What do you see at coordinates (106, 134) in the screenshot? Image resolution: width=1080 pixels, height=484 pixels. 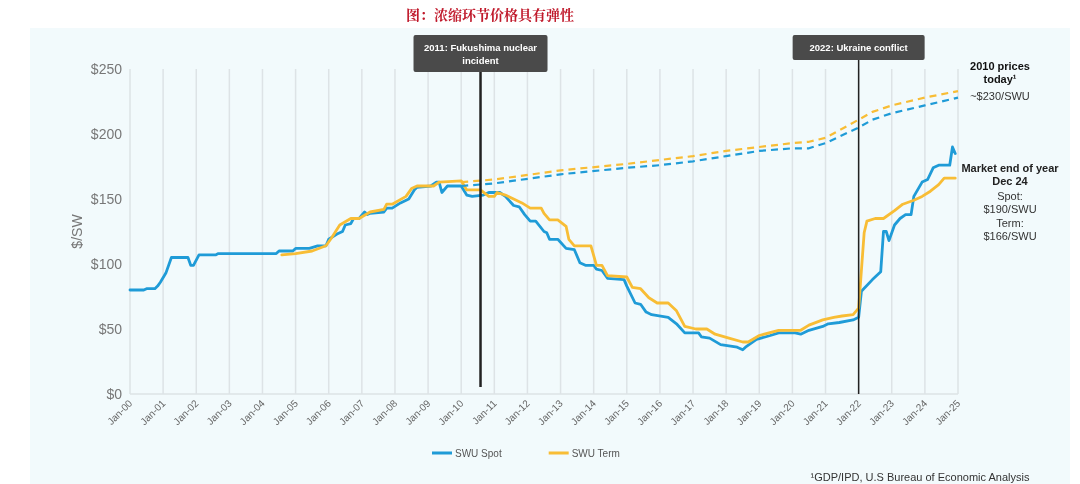 I see `y-tick-label: $200` at bounding box center [106, 134].